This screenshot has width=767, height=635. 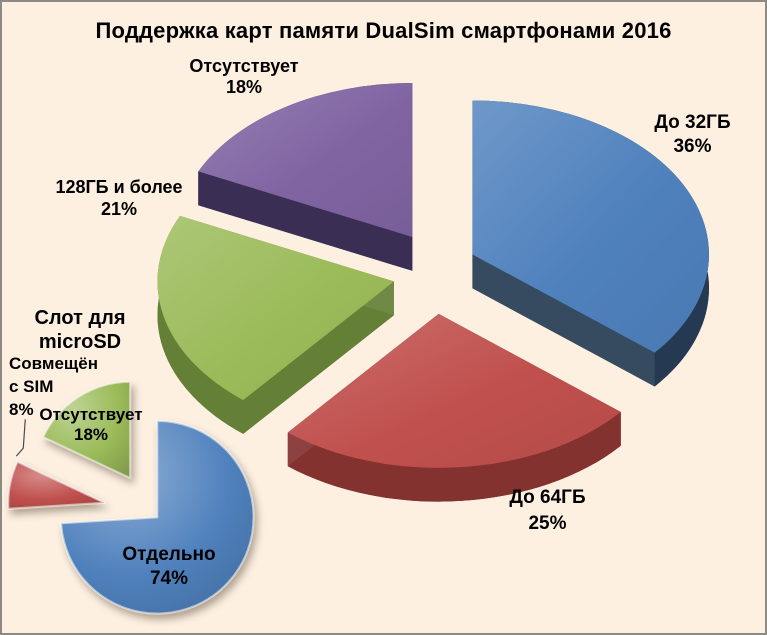 What do you see at coordinates (119, 198) in the screenshot?
I see `main-pie-label-128gb-plus: 128ГБ и более 21%` at bounding box center [119, 198].